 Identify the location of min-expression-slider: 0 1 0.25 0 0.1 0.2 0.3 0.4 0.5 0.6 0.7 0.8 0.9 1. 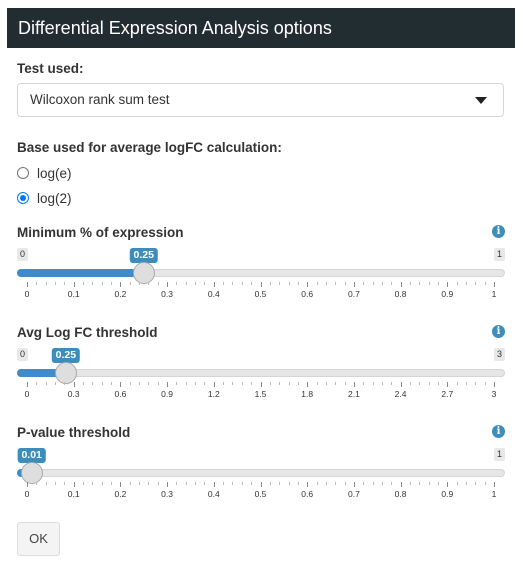
(261, 283).